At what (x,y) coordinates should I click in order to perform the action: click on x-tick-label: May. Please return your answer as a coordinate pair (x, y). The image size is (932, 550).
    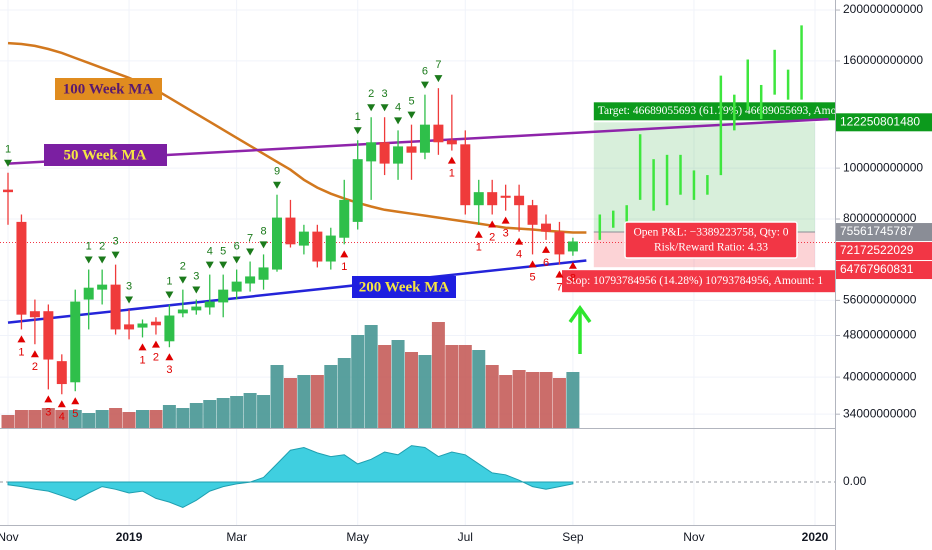
    Looking at the image, I should click on (357, 537).